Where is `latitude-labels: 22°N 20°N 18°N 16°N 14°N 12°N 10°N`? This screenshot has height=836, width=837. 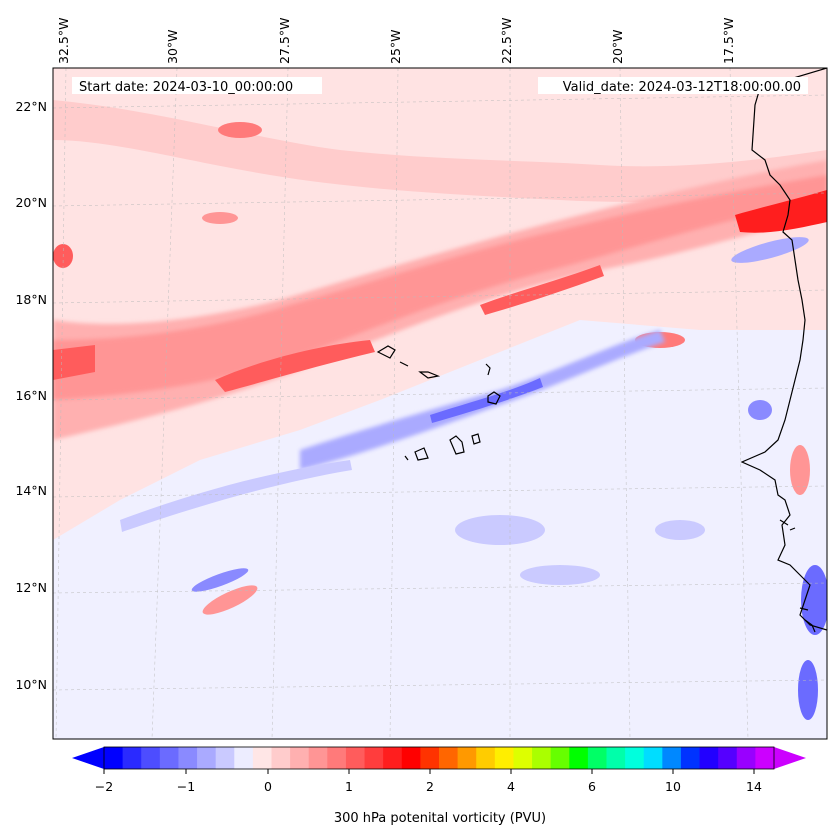
latitude-labels: 22°N 20°N 18°N 16°N 14°N 12°N 10°N is located at coordinates (31, 395).